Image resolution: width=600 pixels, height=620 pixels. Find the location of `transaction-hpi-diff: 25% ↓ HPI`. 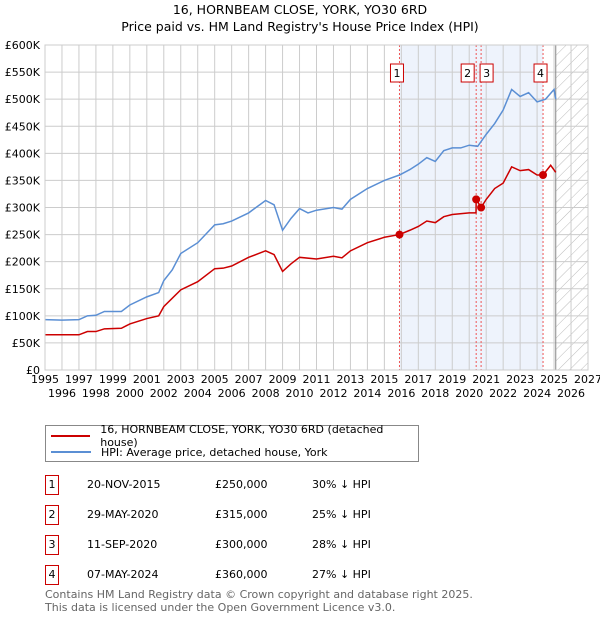

transaction-hpi-diff: 25% ↓ HPI is located at coordinates (341, 514).